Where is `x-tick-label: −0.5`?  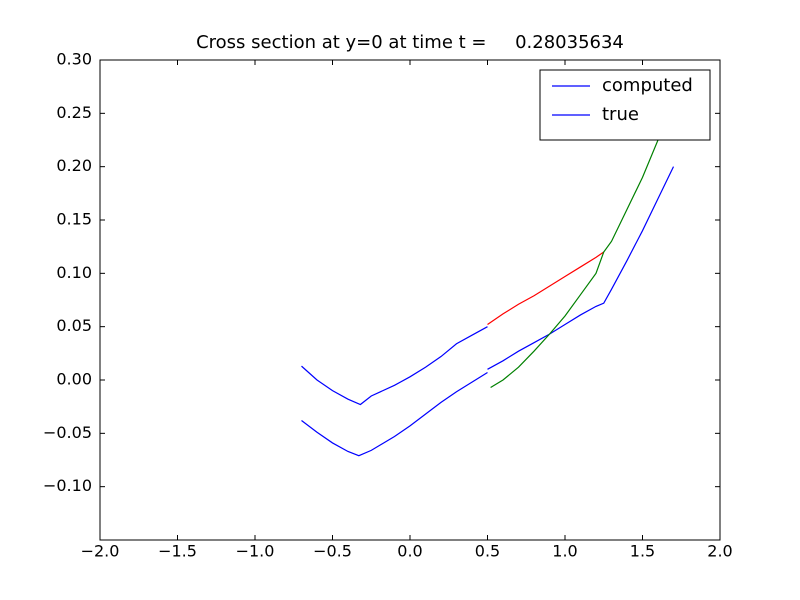
x-tick-label: −0.5 is located at coordinates (332, 551).